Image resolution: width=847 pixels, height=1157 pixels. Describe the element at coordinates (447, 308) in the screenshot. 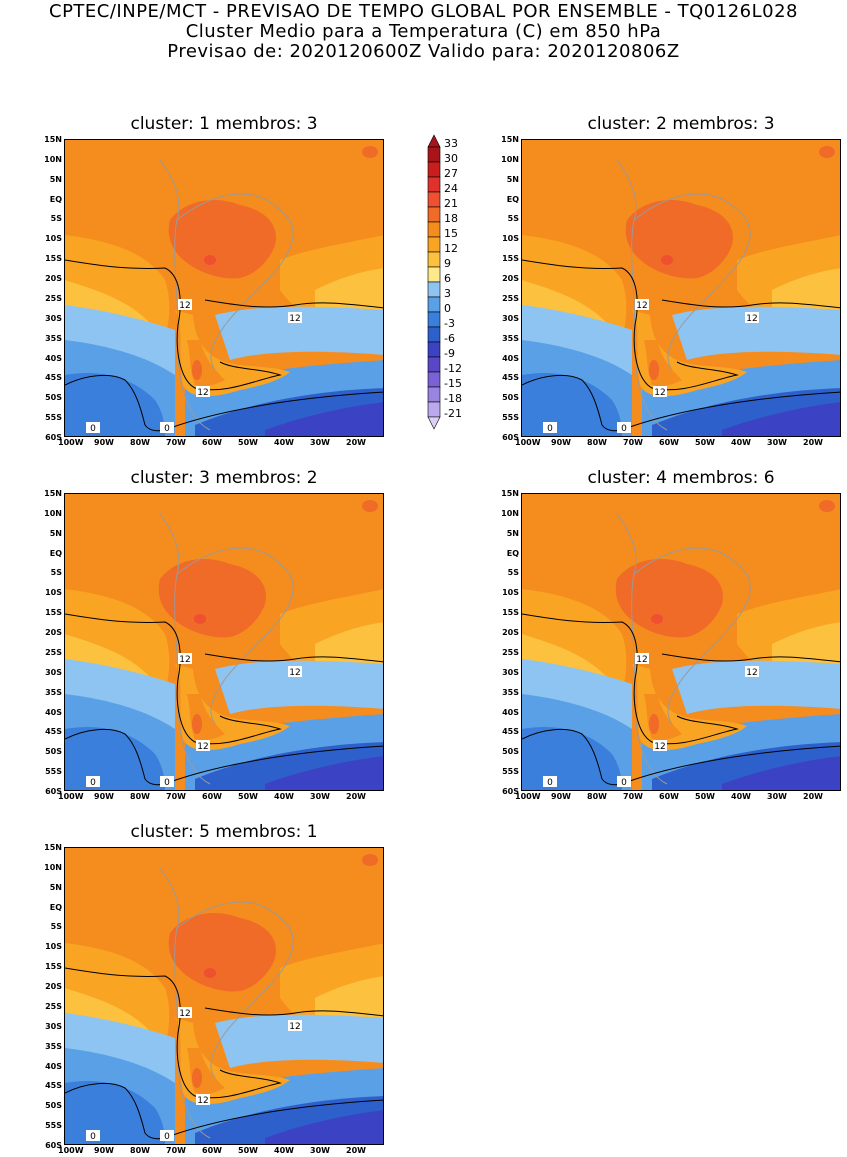

I see `colorbar-label: 0` at that location.